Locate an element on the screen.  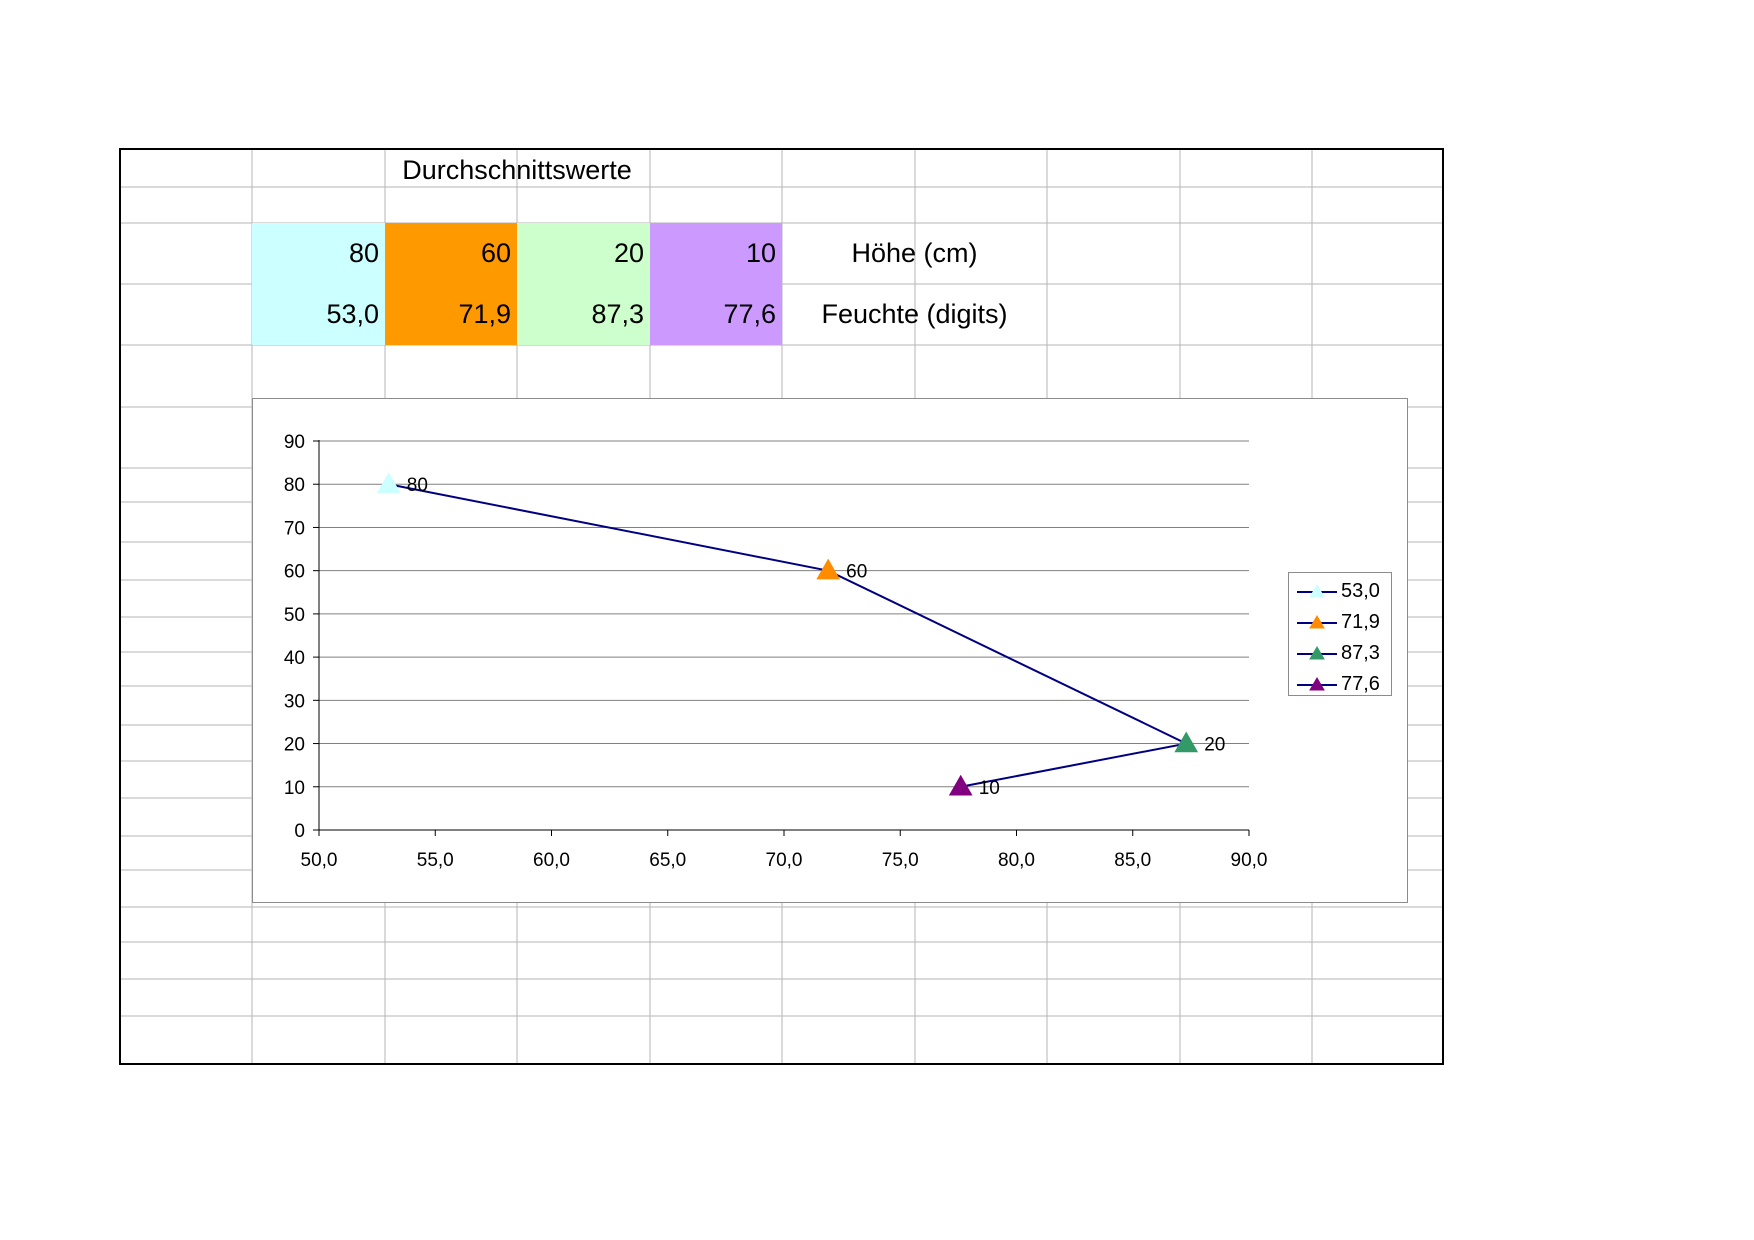
moisture-row-label: Feuchte (digits) is located at coordinates (914, 314).